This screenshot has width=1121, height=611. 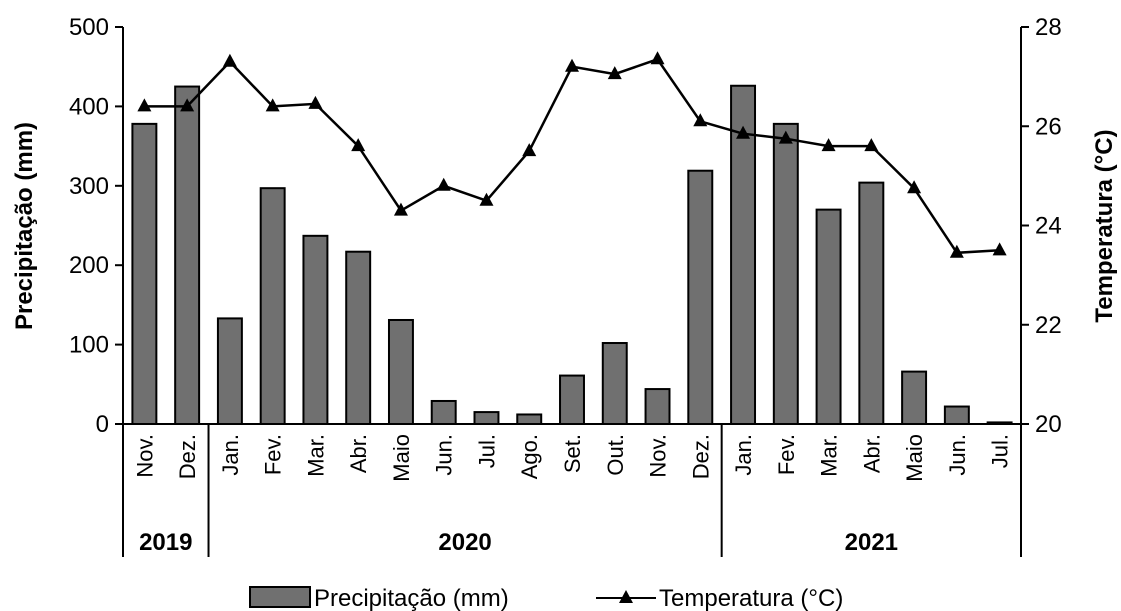 I want to click on legend-bar-swatch, so click(x=280, y=597).